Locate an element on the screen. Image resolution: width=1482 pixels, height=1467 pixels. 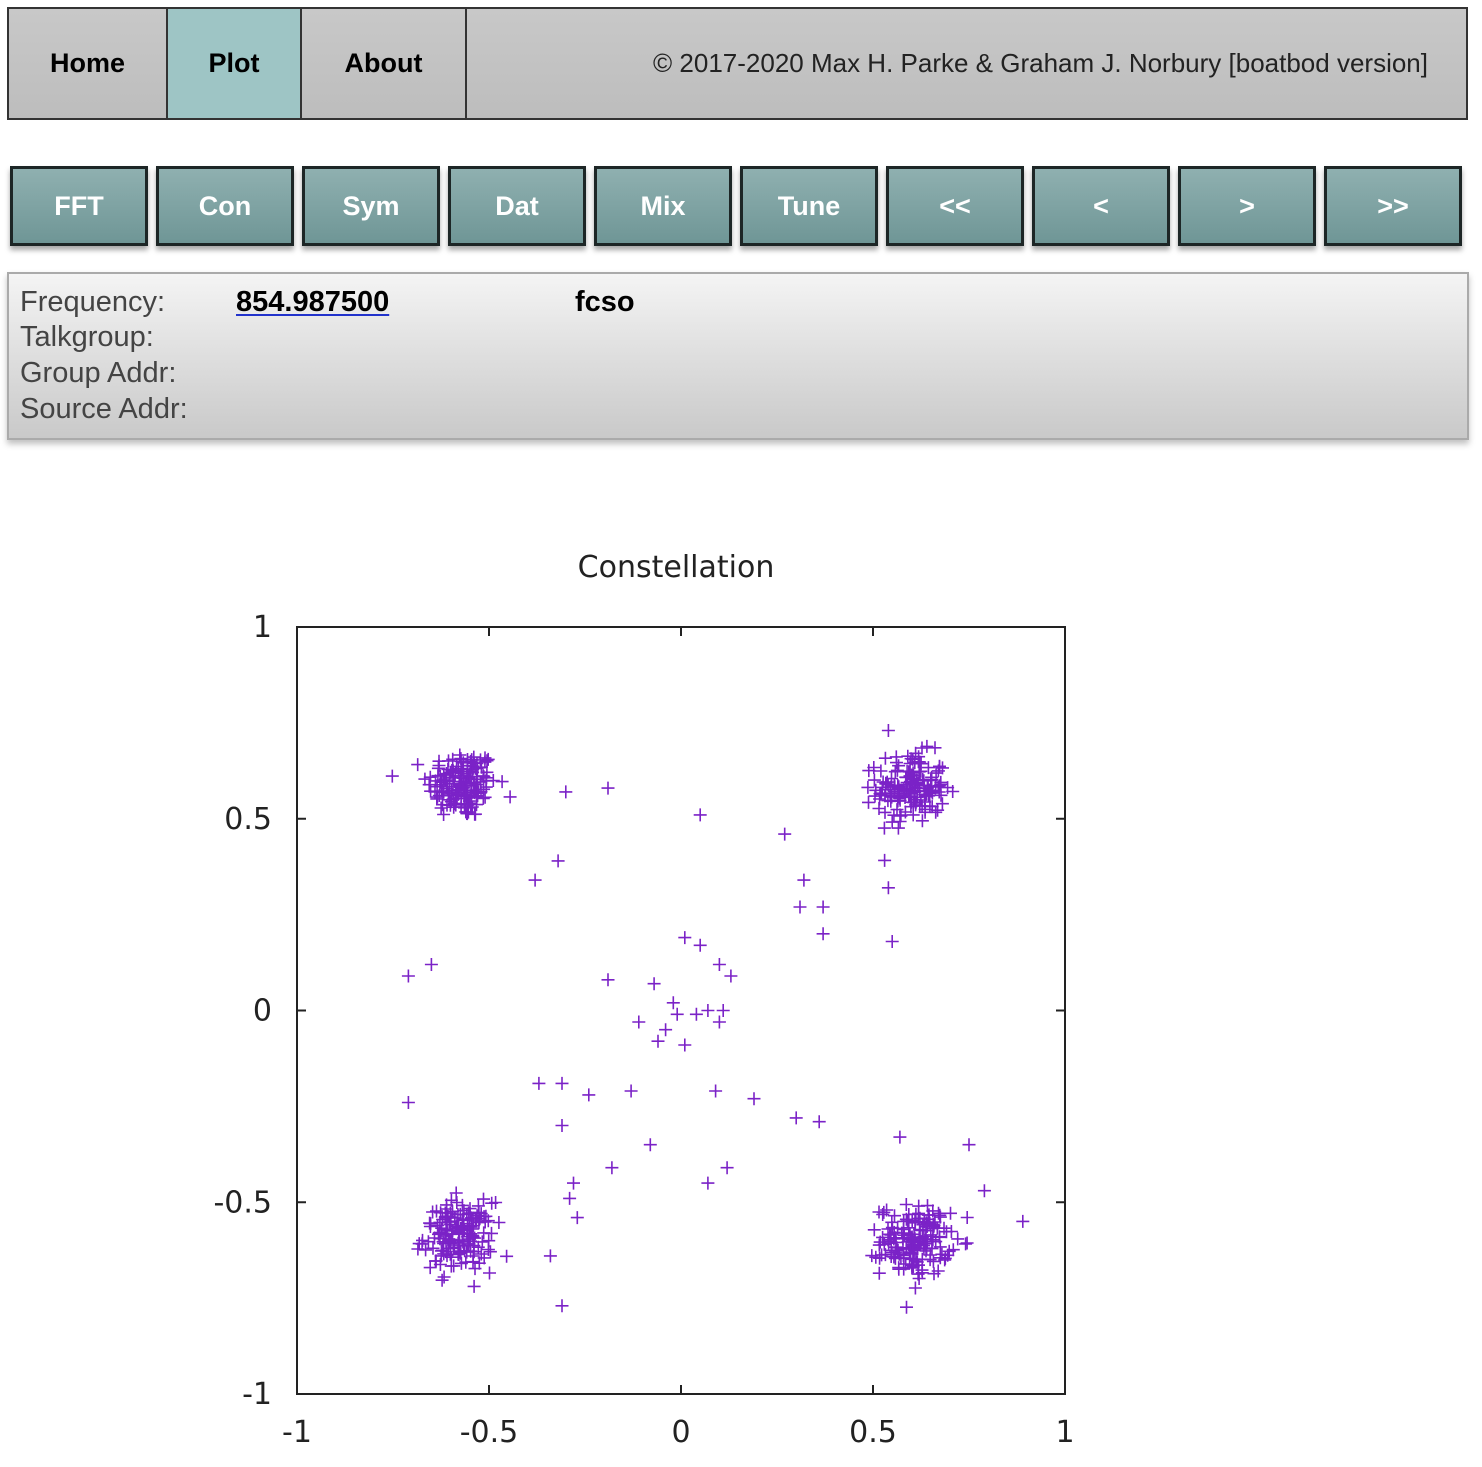
seek-forward-button: > is located at coordinates (1247, 206).